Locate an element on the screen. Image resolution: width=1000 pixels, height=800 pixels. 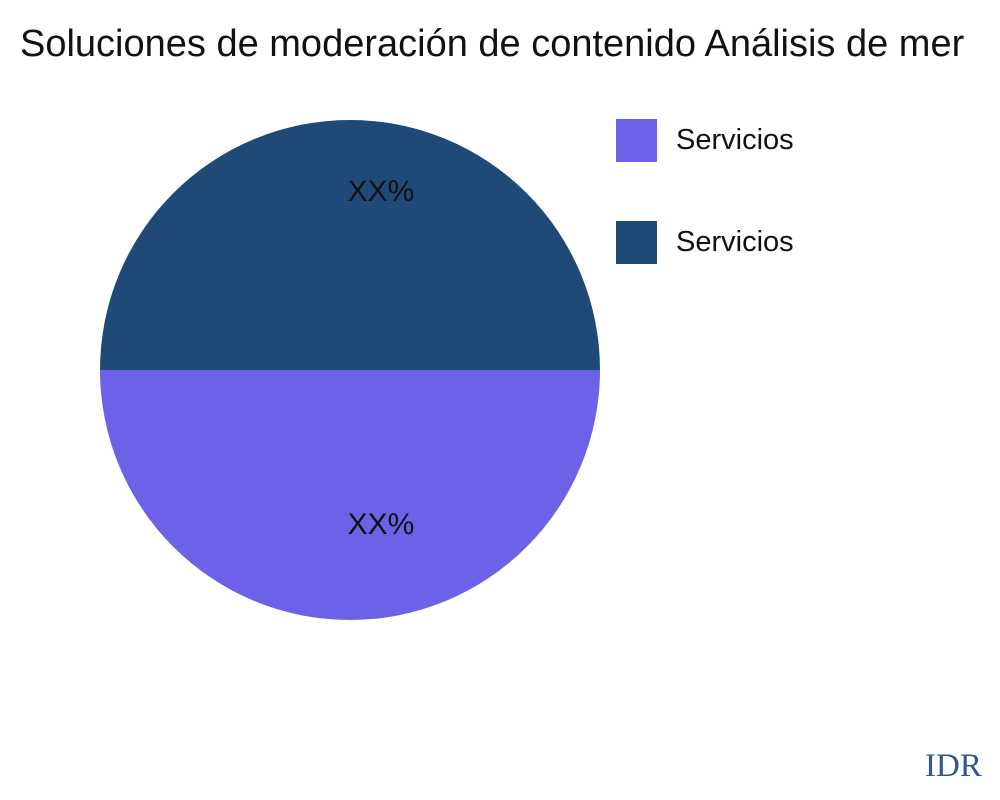
legend-swatch-navy is located at coordinates (636, 242).